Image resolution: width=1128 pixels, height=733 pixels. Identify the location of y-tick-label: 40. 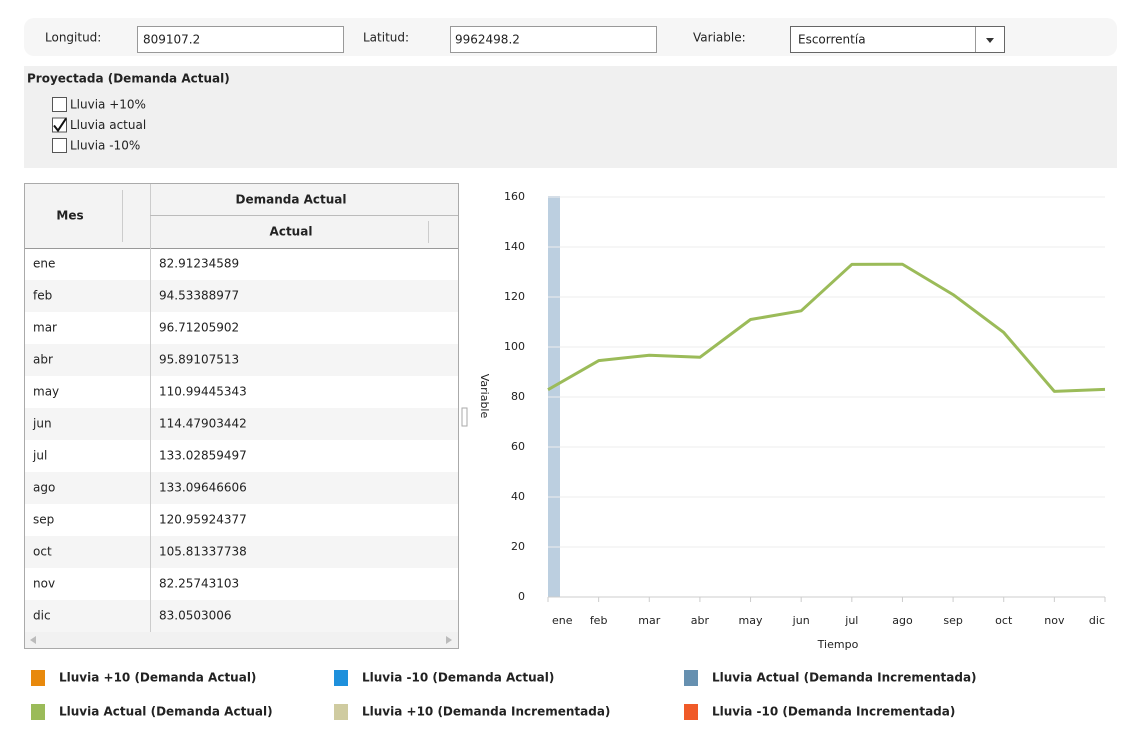
(518, 496).